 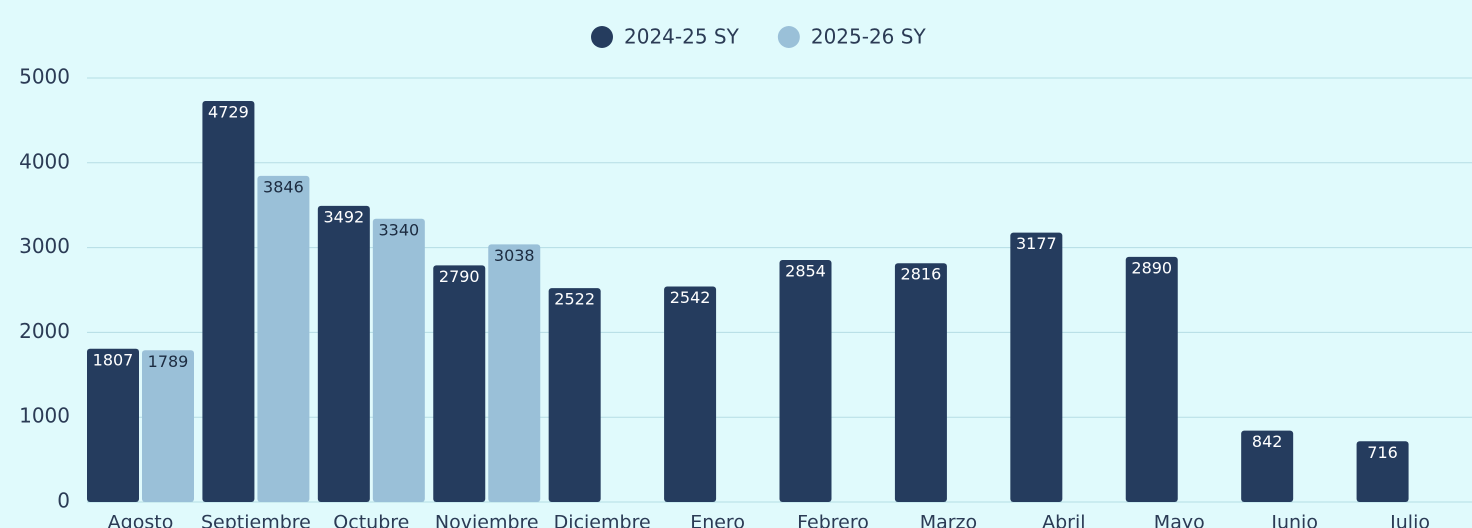 What do you see at coordinates (1267, 441) in the screenshot?
I see `data-label: 842` at bounding box center [1267, 441].